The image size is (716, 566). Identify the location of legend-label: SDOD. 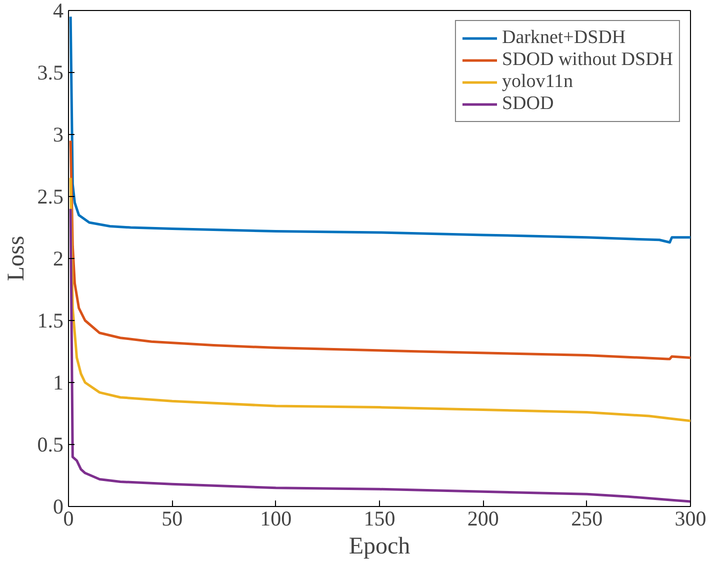
(528, 104).